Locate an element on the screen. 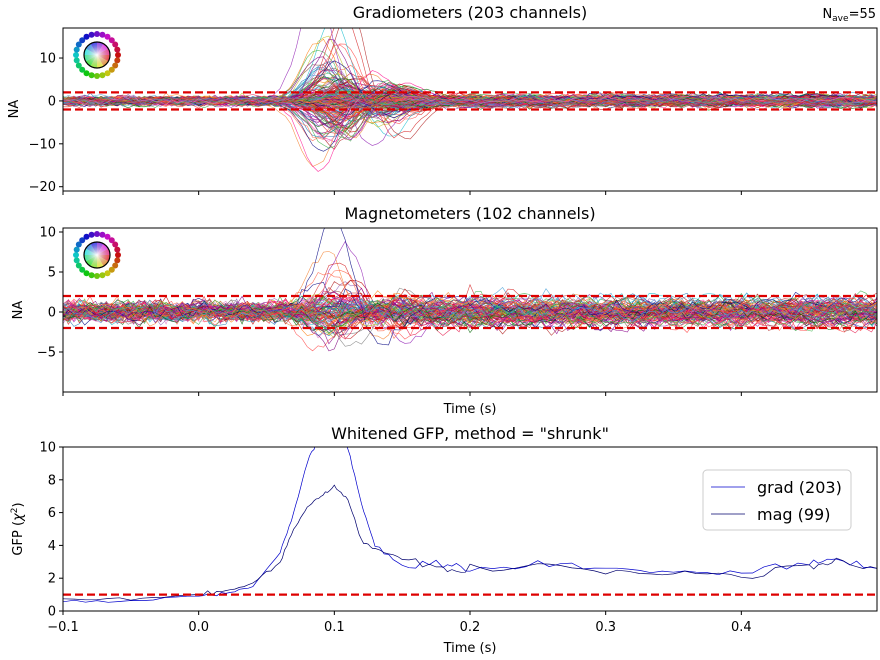 Image resolution: width=880 pixels, height=660 pixels. ytick-label: −10 is located at coordinates (42, 144).